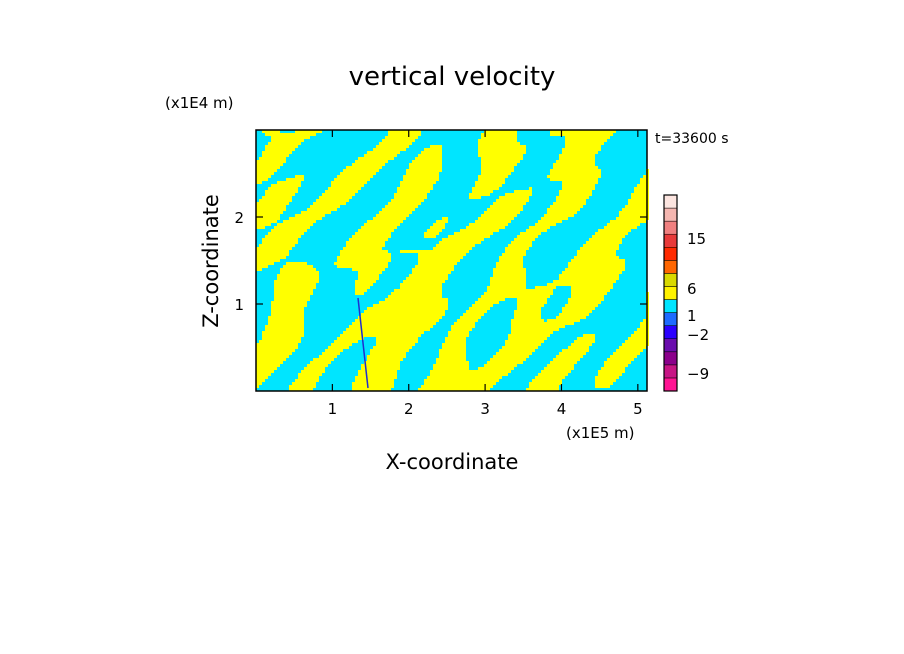 The image size is (904, 654). Describe the element at coordinates (692, 139) in the screenshot. I see `time-label: t=33600 s` at that location.